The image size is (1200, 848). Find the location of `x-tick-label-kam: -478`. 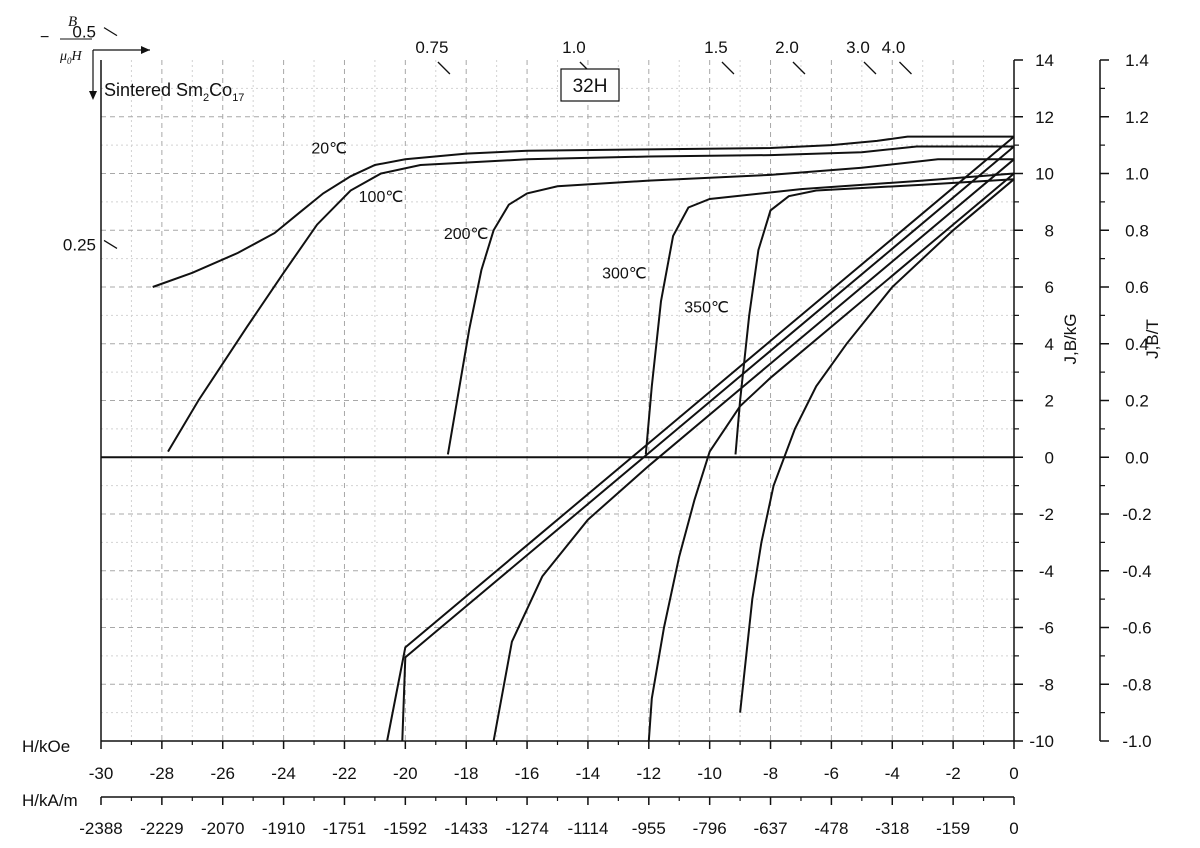

x-tick-label-kam: -478 is located at coordinates (831, 828).